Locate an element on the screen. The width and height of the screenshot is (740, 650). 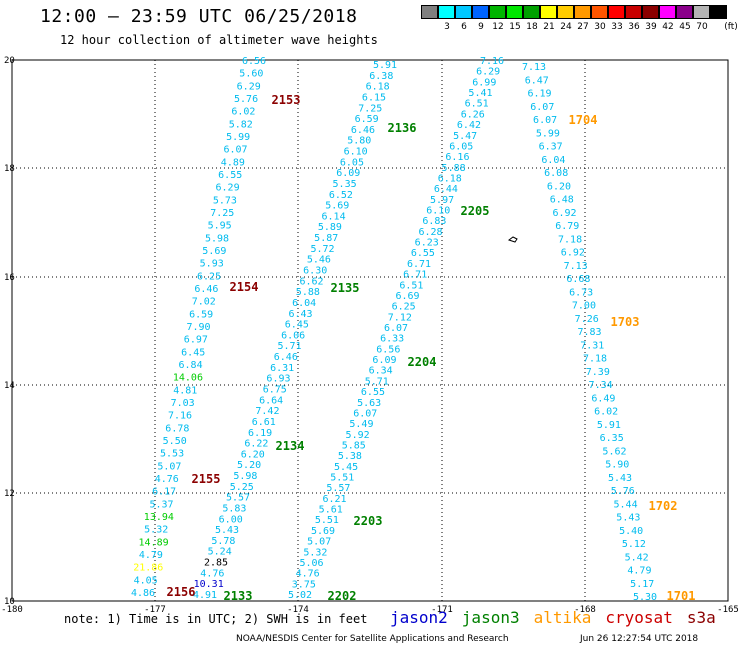
wave-height-value: 5.78 is located at coordinates (223, 541).